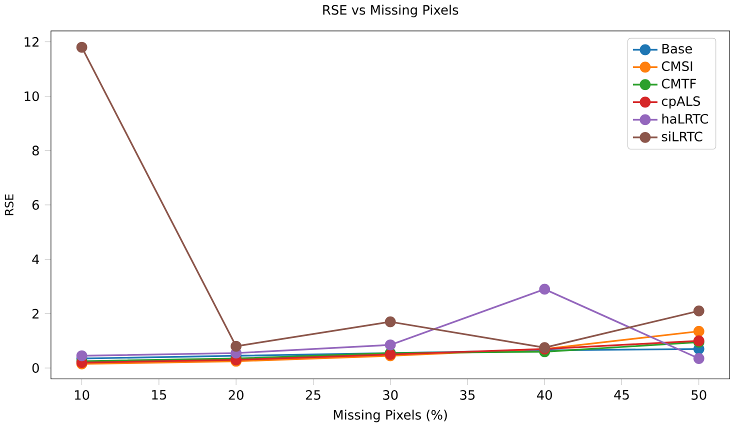 The width and height of the screenshot is (730, 427). Describe the element at coordinates (35, 205) in the screenshot. I see `y-tick-label: 6` at that location.